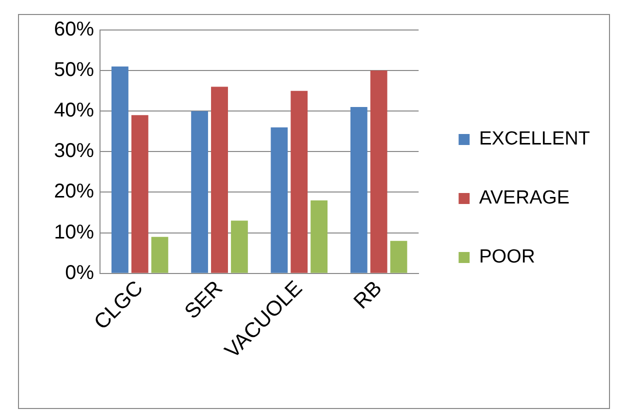 The width and height of the screenshot is (630, 417). What do you see at coordinates (524, 198) in the screenshot?
I see `legend-label: AVERAGE` at bounding box center [524, 198].